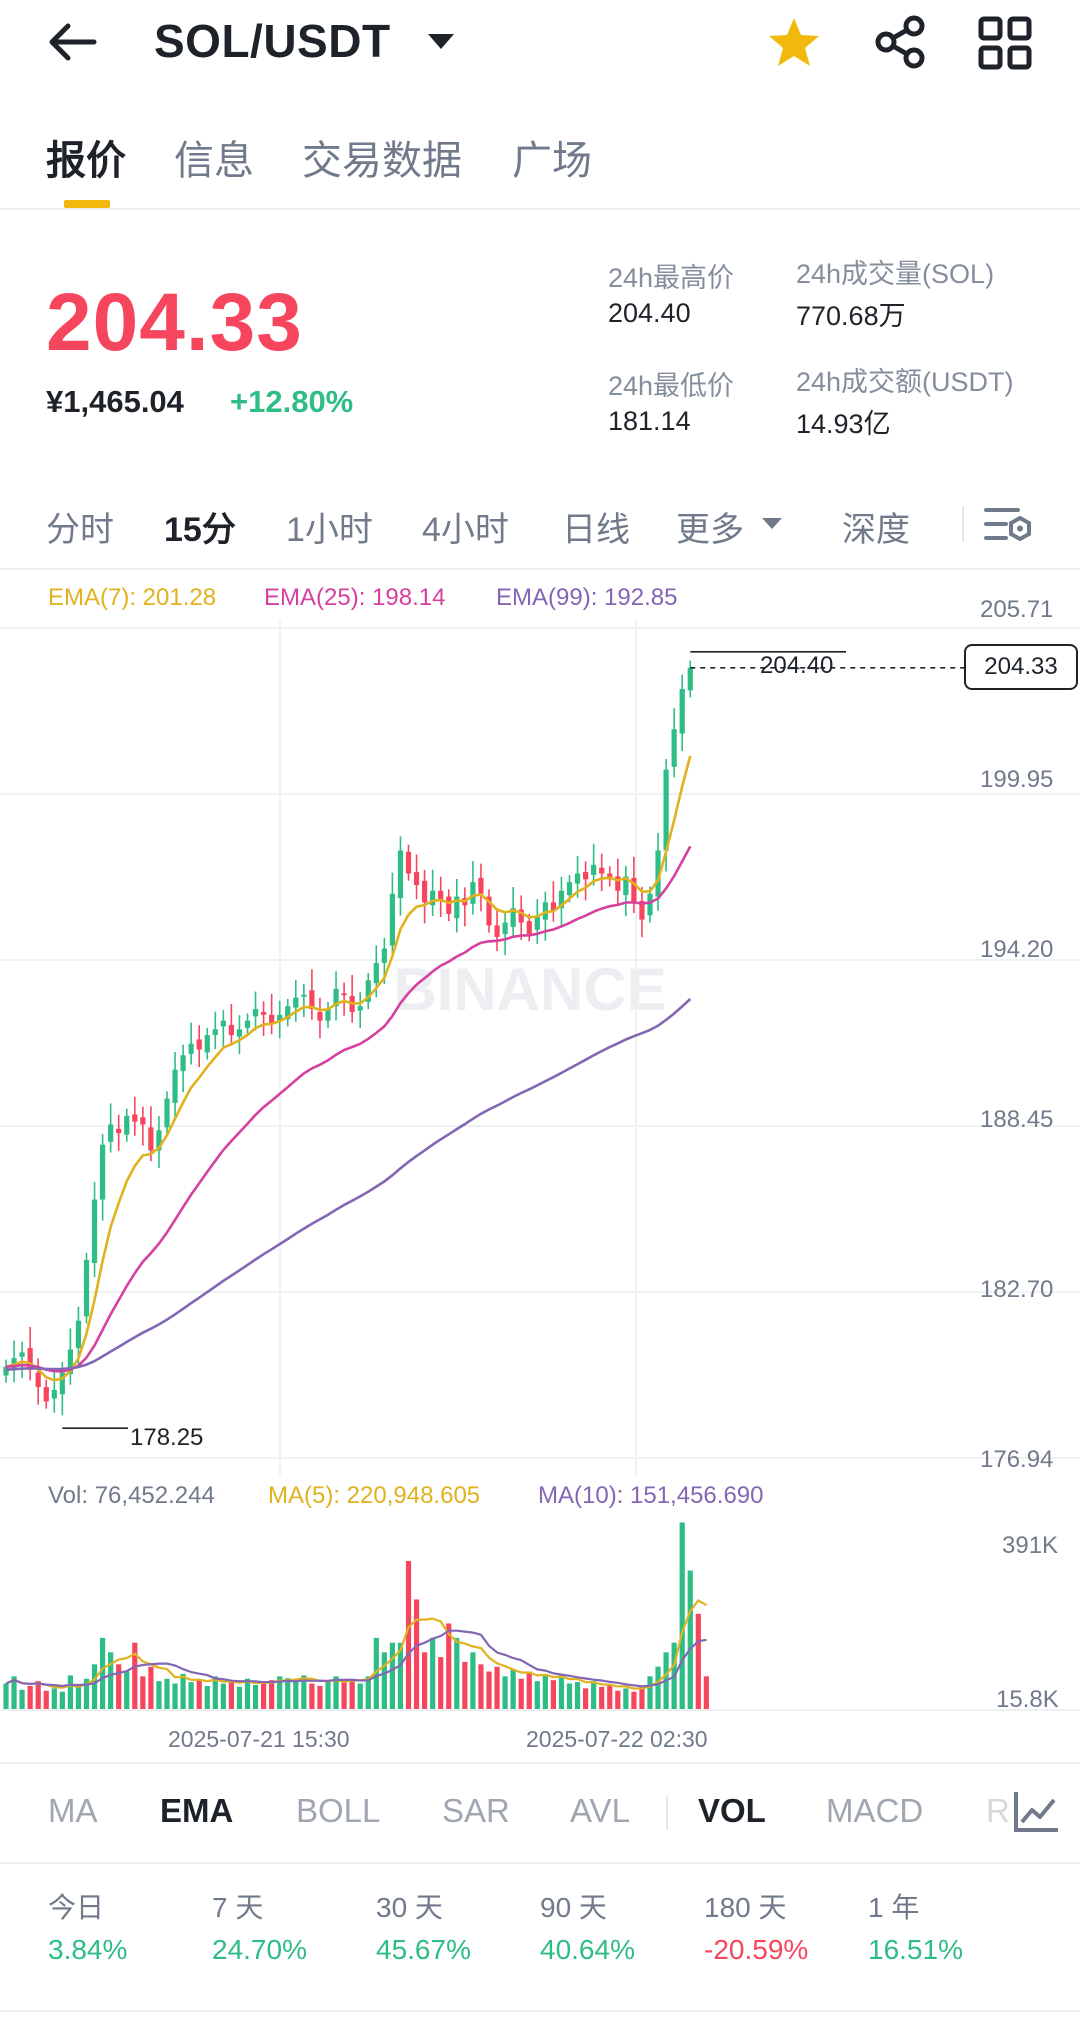 The image size is (1080, 2026). I want to click on volume-value: 770.68万, so click(851, 316).